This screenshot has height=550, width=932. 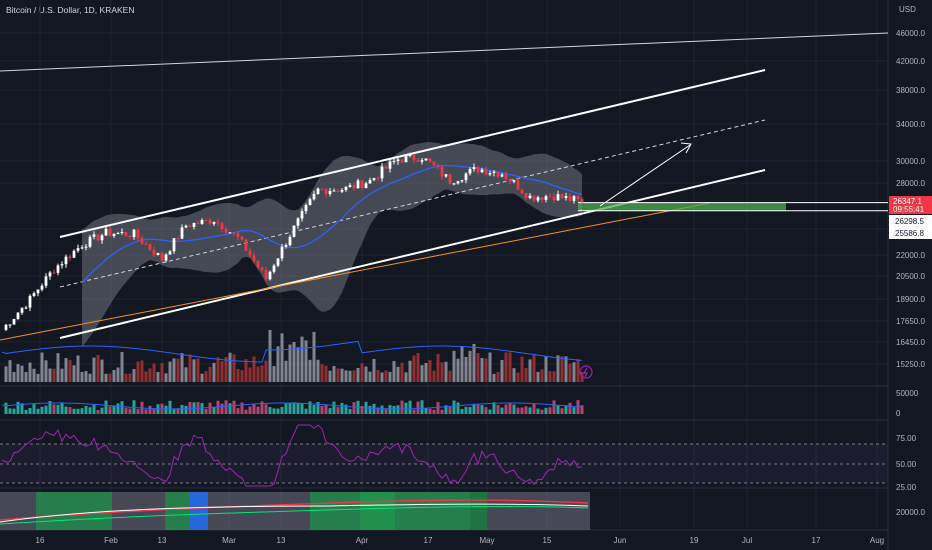 What do you see at coordinates (910, 233) in the screenshot?
I see `support-lower-tag` at bounding box center [910, 233].